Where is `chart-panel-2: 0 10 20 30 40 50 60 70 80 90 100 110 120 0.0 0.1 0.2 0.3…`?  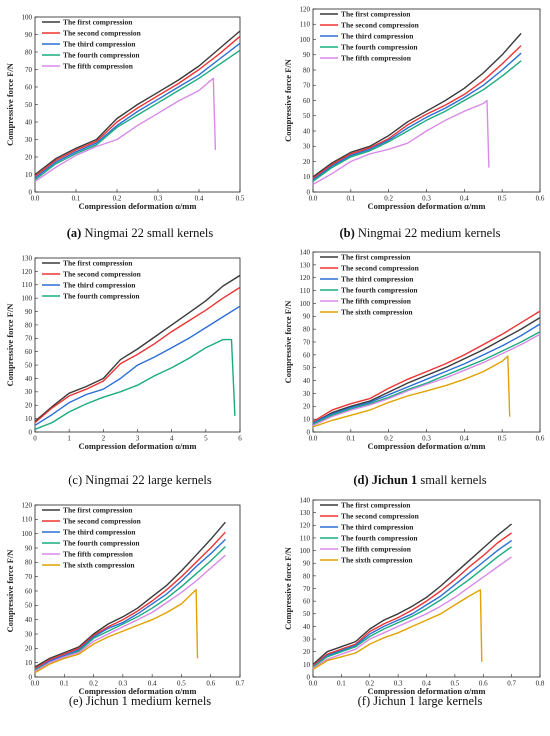
chart-panel-2: 0 10 20 30 40 50 60 70 80 90 100 110 120 0.0 0.1 0.2 0.3… is located at coordinates (414, 108).